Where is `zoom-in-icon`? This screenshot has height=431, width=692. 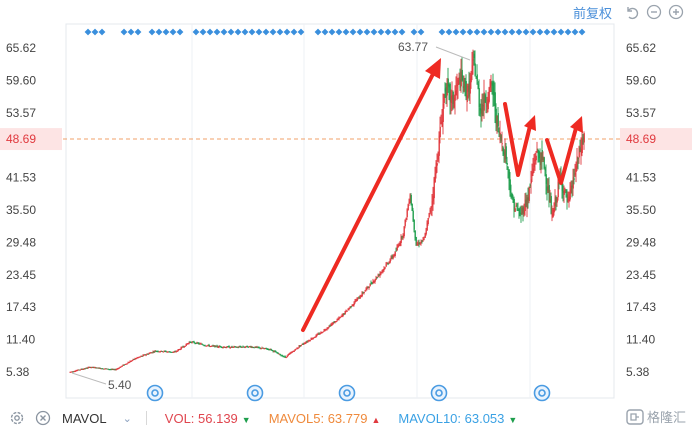 zoom-in-icon is located at coordinates (676, 12).